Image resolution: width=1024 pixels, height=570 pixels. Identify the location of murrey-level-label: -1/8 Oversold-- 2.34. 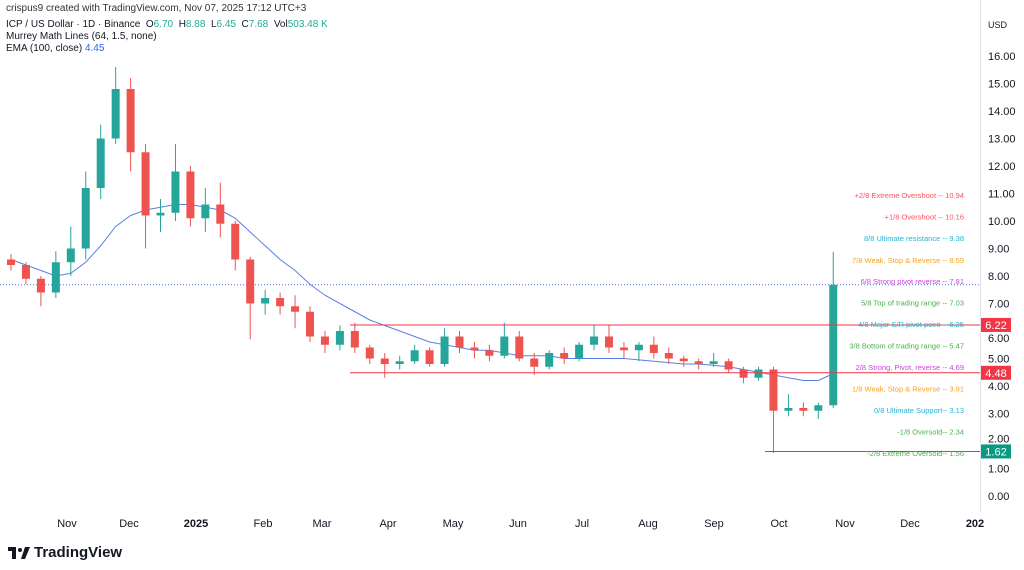
(930, 432).